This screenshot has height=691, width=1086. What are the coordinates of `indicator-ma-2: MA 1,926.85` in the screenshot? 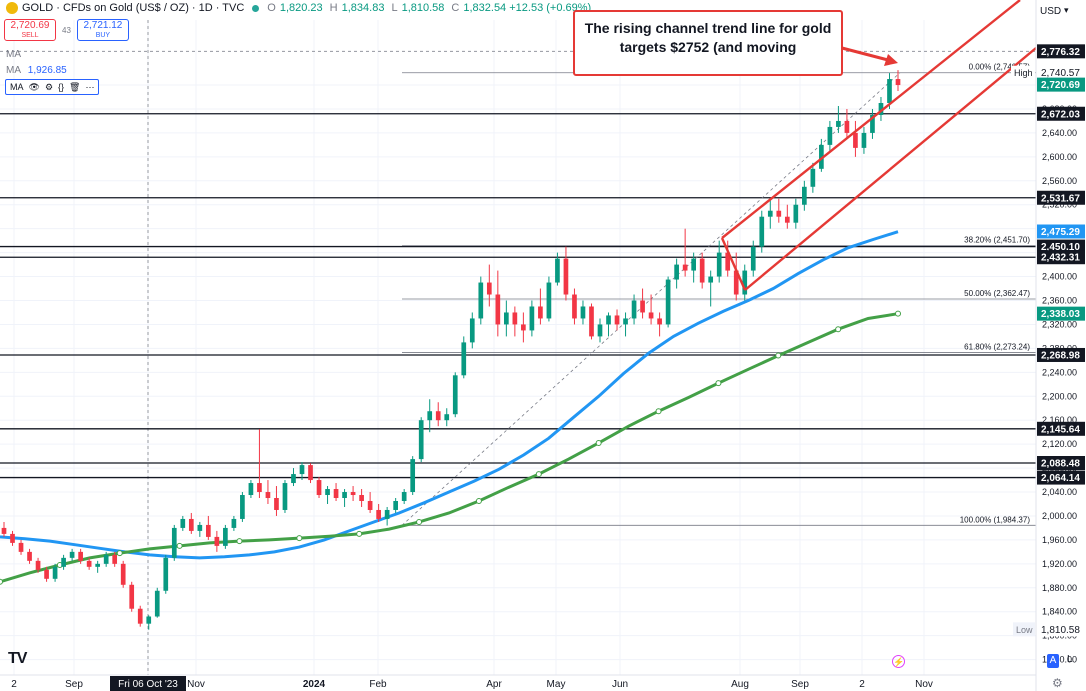 It's located at (36, 70).